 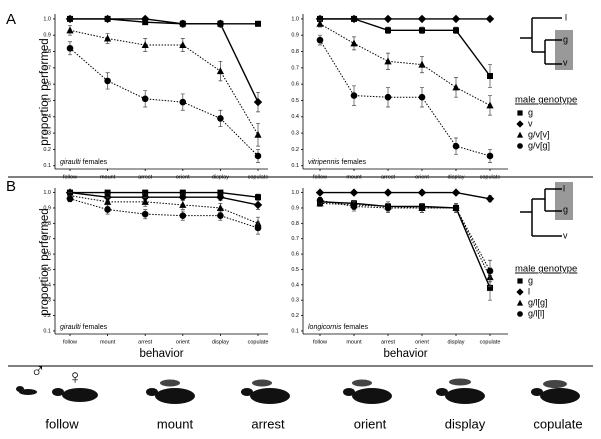 What do you see at coordinates (84, 327) in the screenshot?
I see `chart-title: giraulti females` at bounding box center [84, 327].